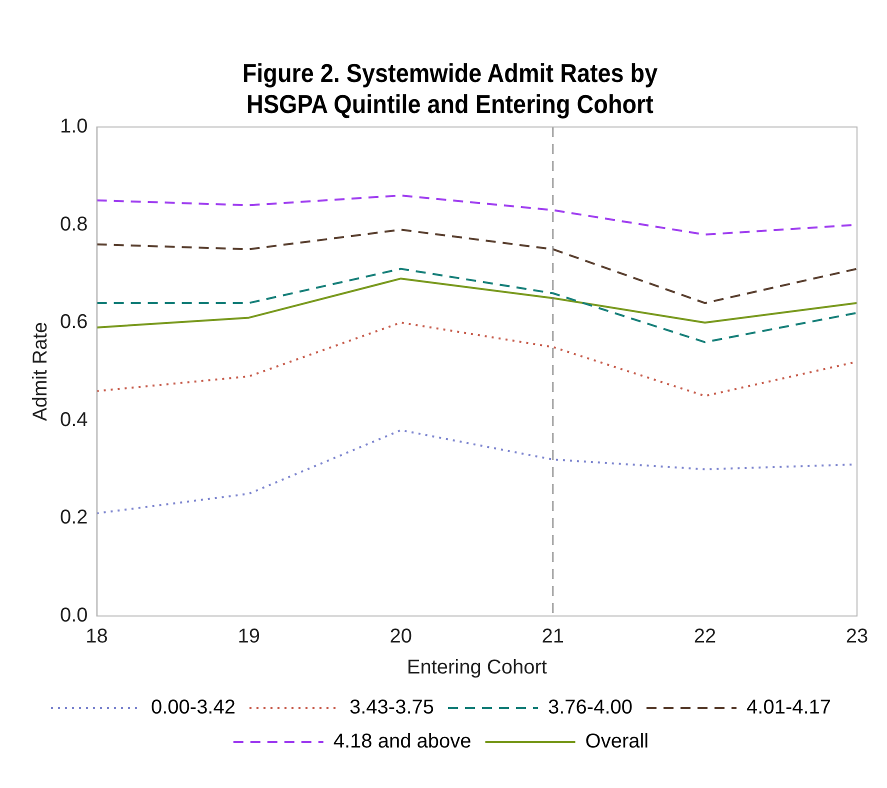 The width and height of the screenshot is (887, 788). What do you see at coordinates (391, 707) in the screenshot?
I see `legend-label: 3.43-3.75` at bounding box center [391, 707].